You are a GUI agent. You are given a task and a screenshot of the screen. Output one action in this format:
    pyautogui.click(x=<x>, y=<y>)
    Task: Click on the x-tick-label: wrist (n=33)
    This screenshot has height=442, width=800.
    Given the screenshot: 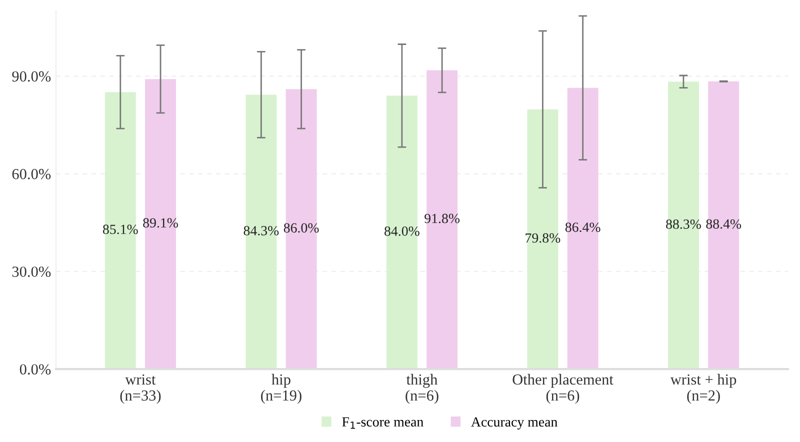 What is the action you would take?
    pyautogui.click(x=140, y=389)
    